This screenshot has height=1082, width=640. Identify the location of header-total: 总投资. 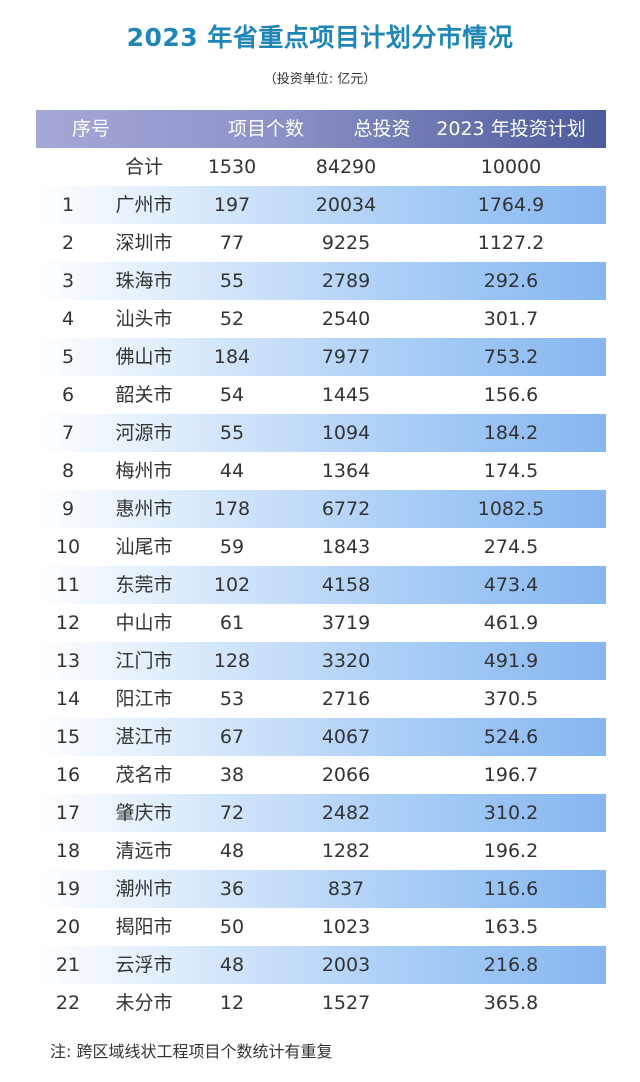
(382, 129).